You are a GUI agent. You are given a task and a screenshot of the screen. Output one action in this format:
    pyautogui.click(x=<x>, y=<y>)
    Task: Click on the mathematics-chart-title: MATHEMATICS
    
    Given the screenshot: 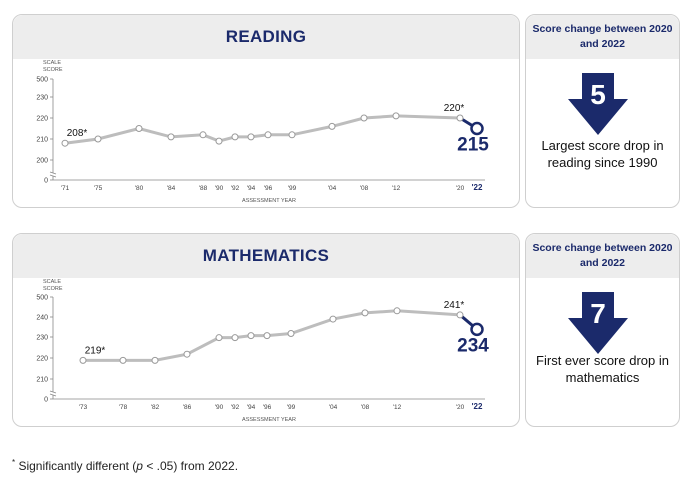 What is the action you would take?
    pyautogui.click(x=266, y=255)
    